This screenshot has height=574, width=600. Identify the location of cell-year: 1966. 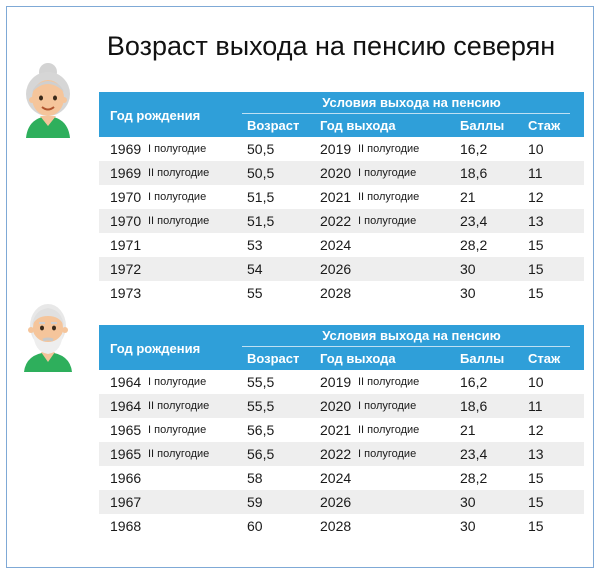
(126, 478).